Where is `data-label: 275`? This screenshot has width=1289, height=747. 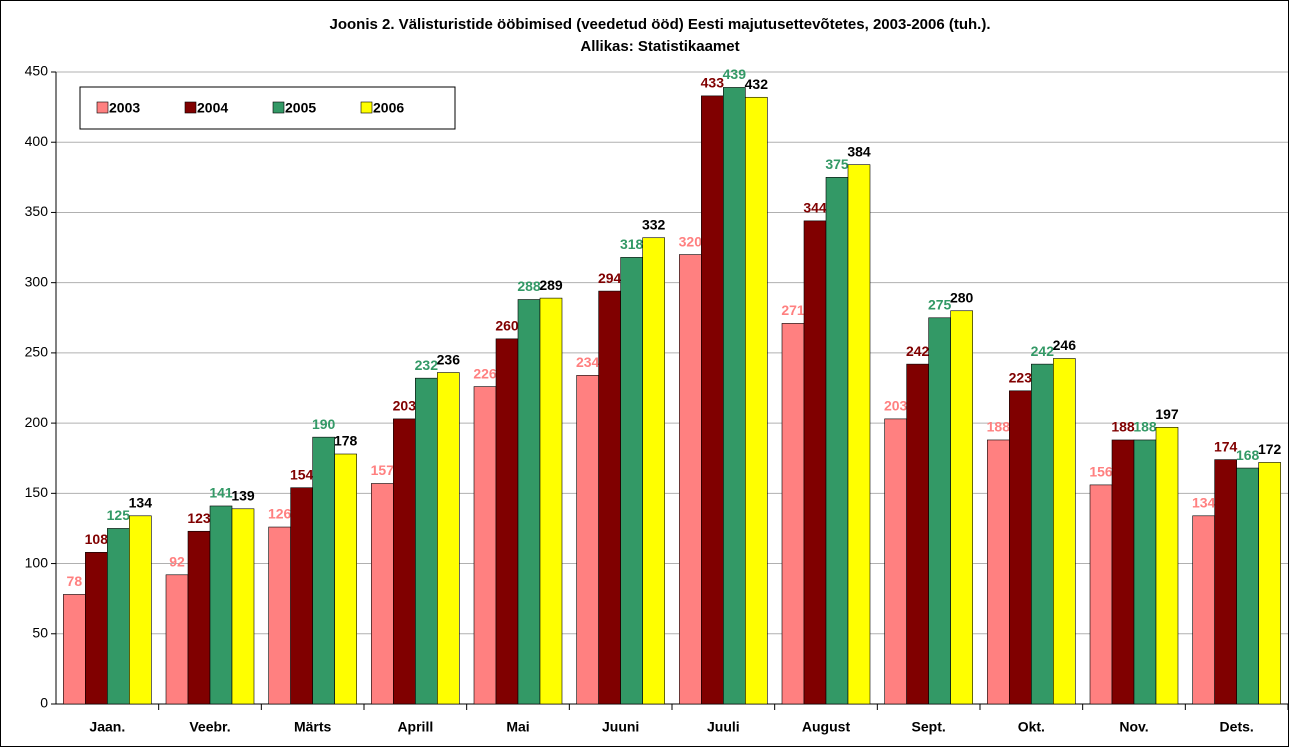
data-label: 275 is located at coordinates (940, 304).